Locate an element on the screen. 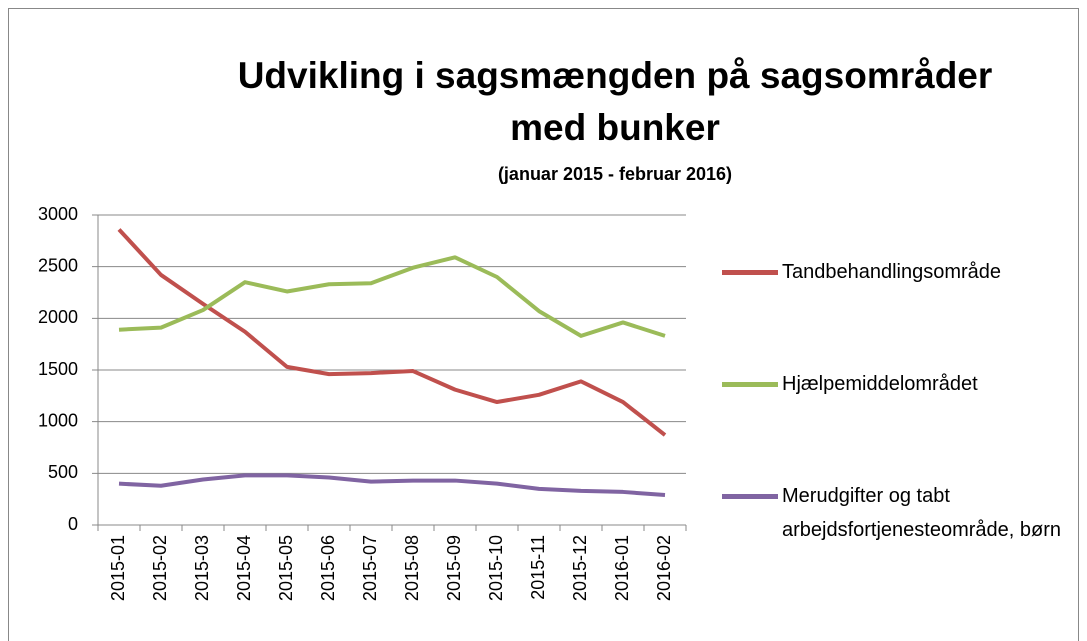 Image resolution: width=1087 pixels, height=641 pixels. x-tick-label: 2015-02 is located at coordinates (160, 568).